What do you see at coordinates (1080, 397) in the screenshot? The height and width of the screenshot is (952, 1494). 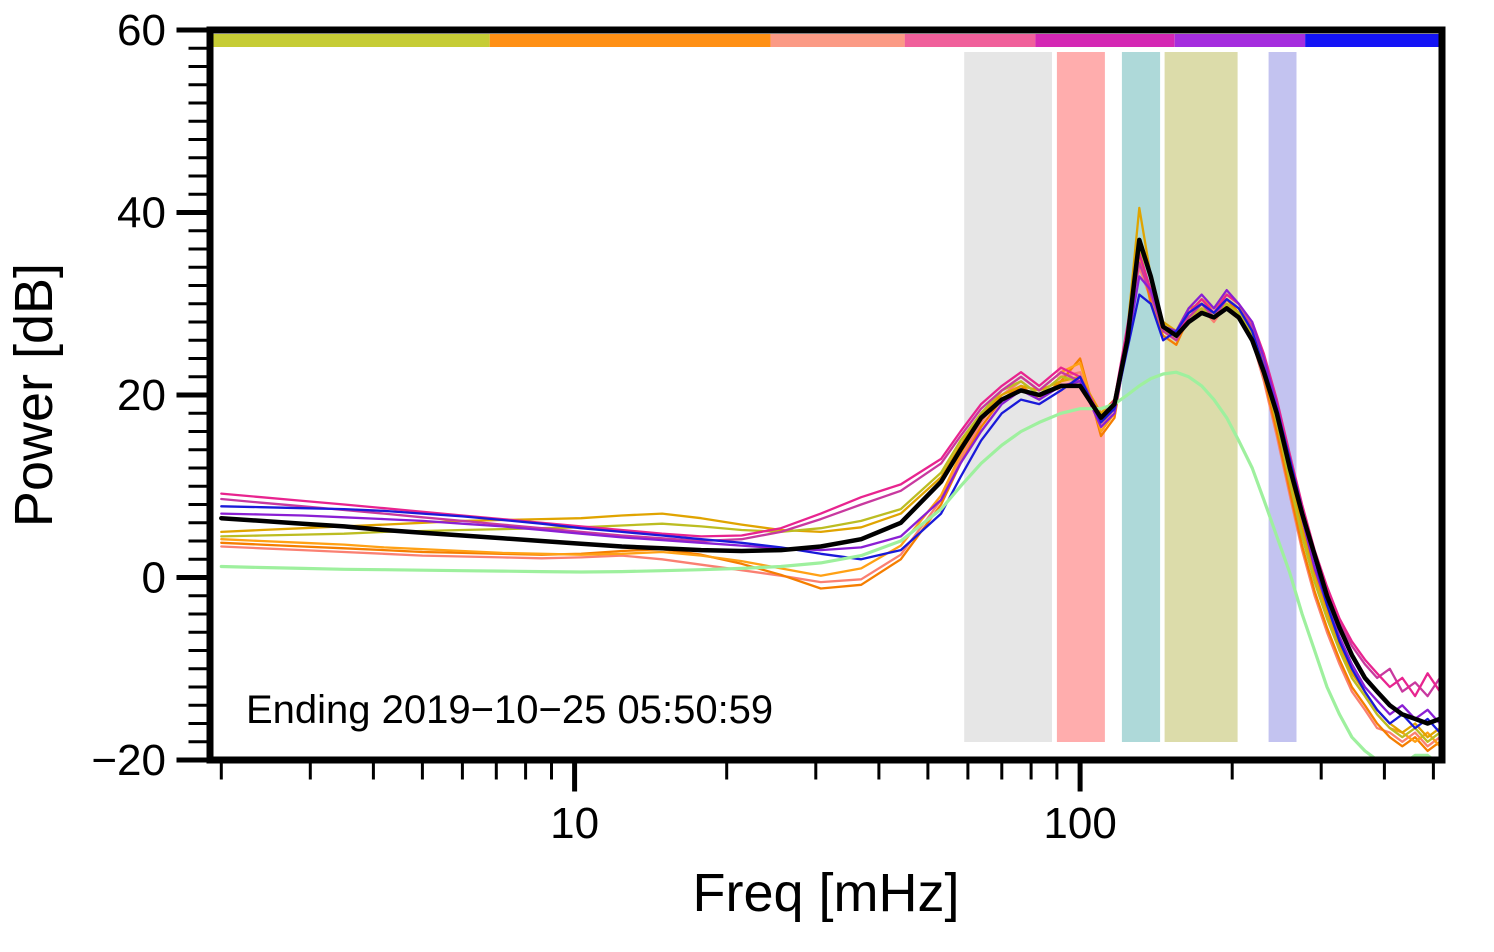 I see `band-pink` at bounding box center [1080, 397].